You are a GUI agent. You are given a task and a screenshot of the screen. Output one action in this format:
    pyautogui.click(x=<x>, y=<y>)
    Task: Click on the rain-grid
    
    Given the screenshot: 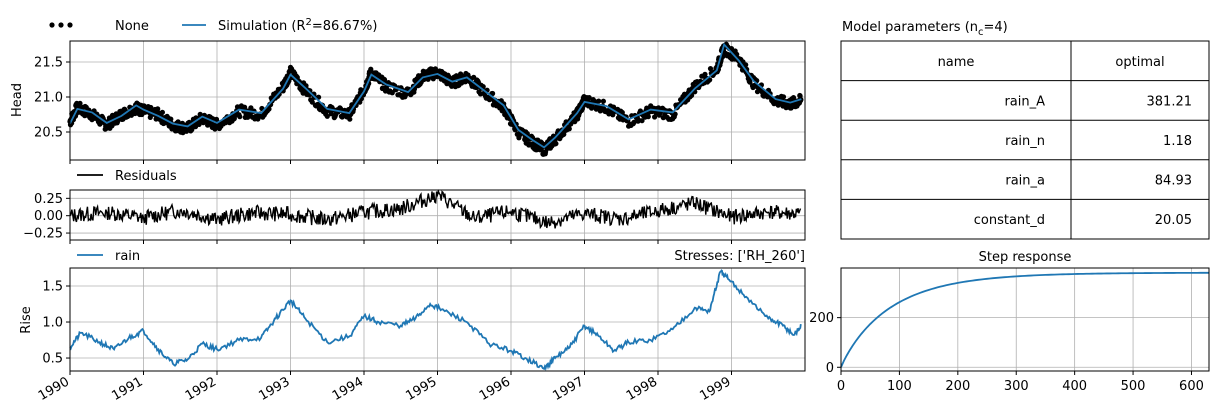 What is the action you would take?
    pyautogui.click(x=437, y=319)
    